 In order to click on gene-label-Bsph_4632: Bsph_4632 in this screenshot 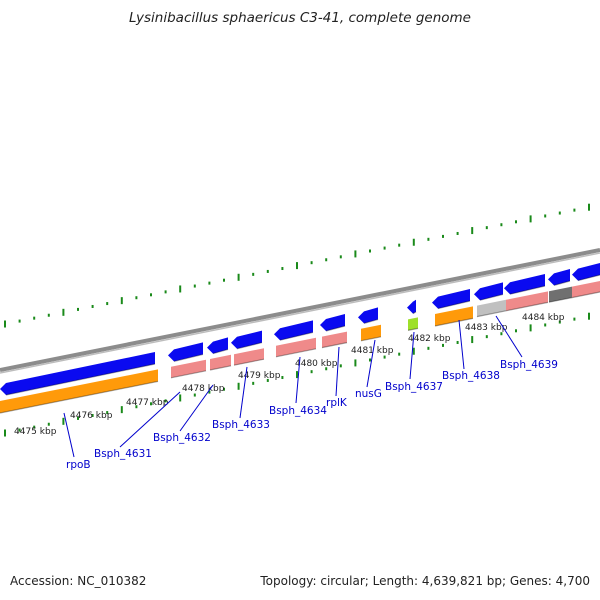, I will do `click(182, 438)`.